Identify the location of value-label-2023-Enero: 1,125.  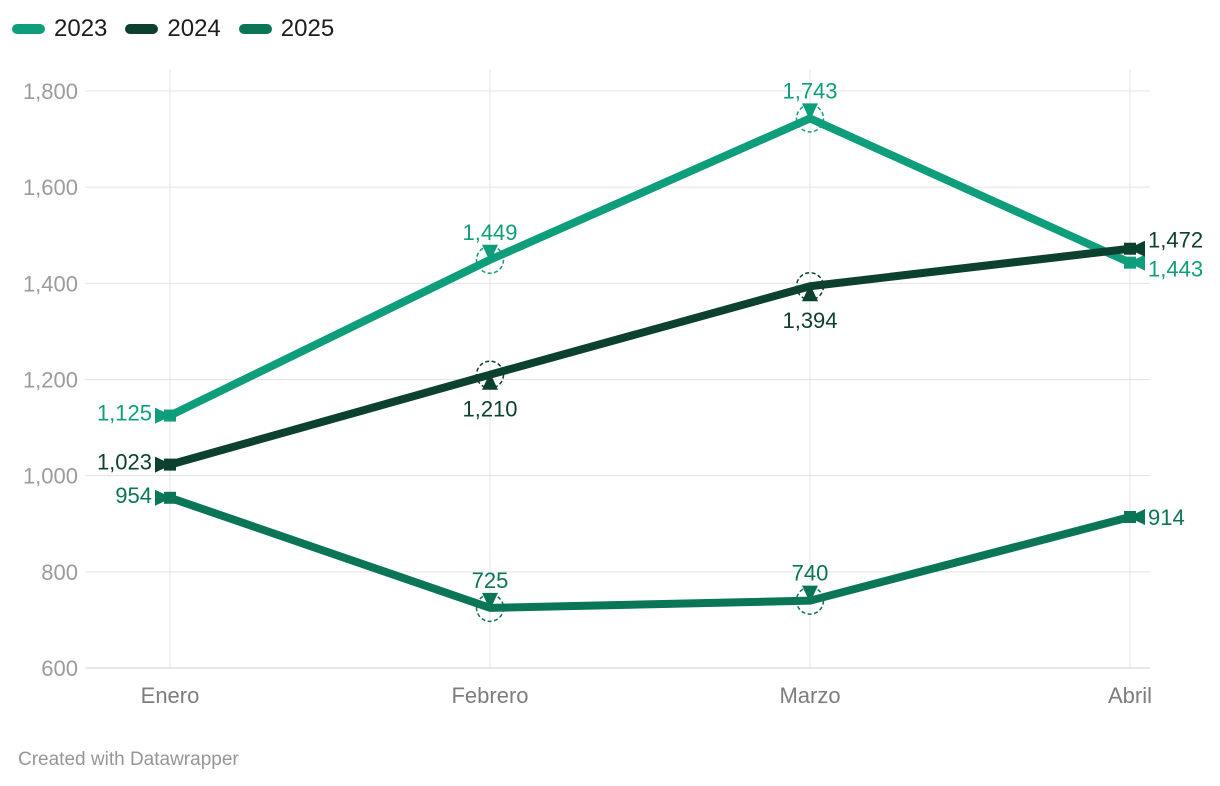
(124, 413).